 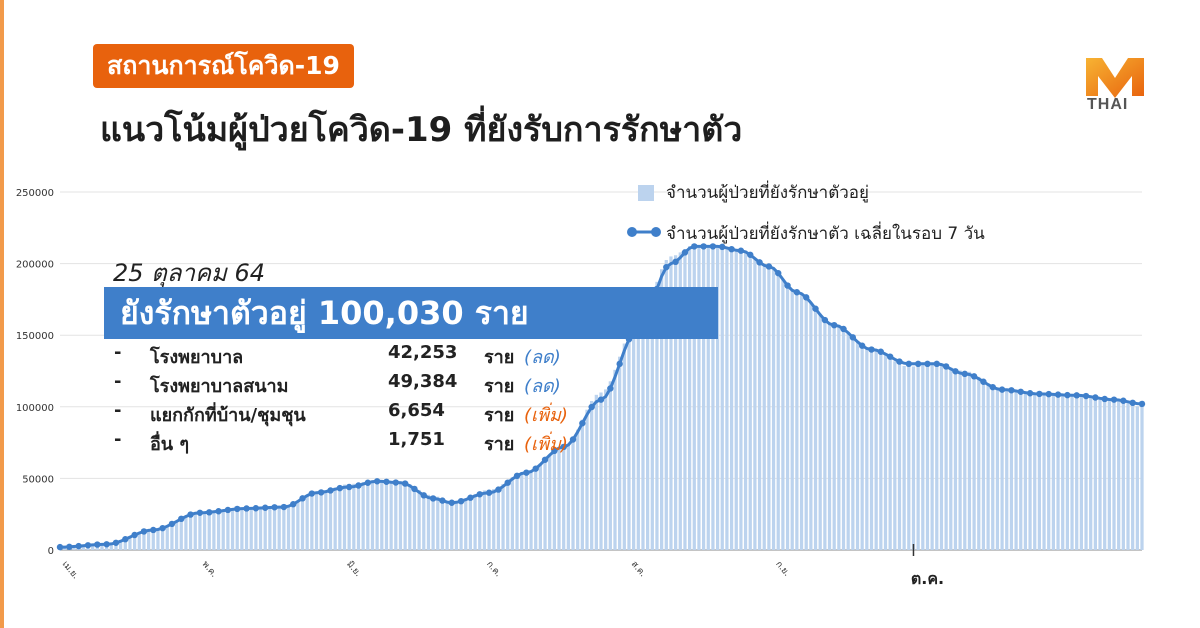 What do you see at coordinates (1115, 78) in the screenshot?
I see `mthai-logo-icon` at bounding box center [1115, 78].